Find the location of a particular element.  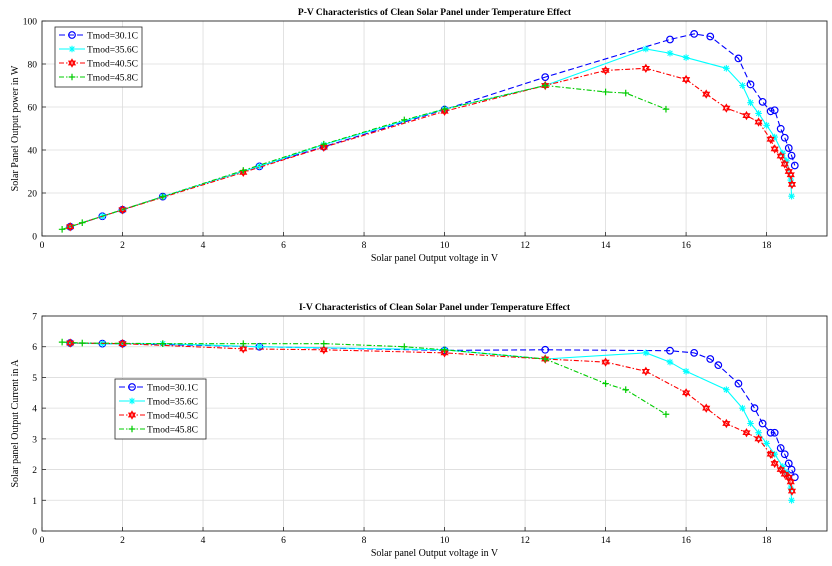

x-tick-label: 10 is located at coordinates (445, 541).